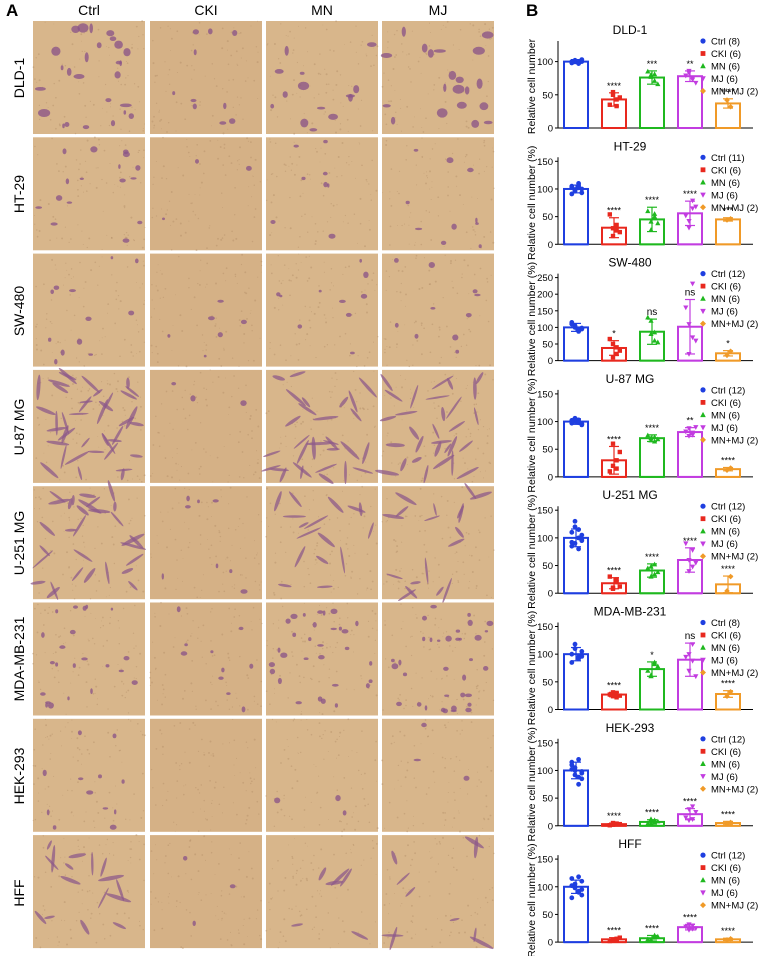 This screenshot has width=765, height=956. I want to click on y-tick-label: 50, so click(547, 566).